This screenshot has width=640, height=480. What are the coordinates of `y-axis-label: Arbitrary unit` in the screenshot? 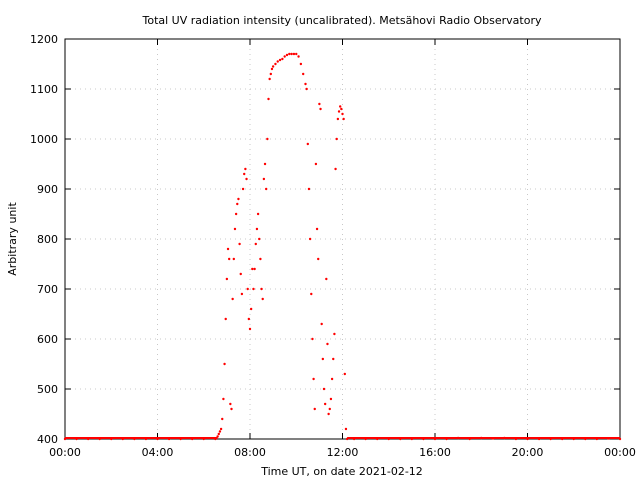 It's located at (12, 239).